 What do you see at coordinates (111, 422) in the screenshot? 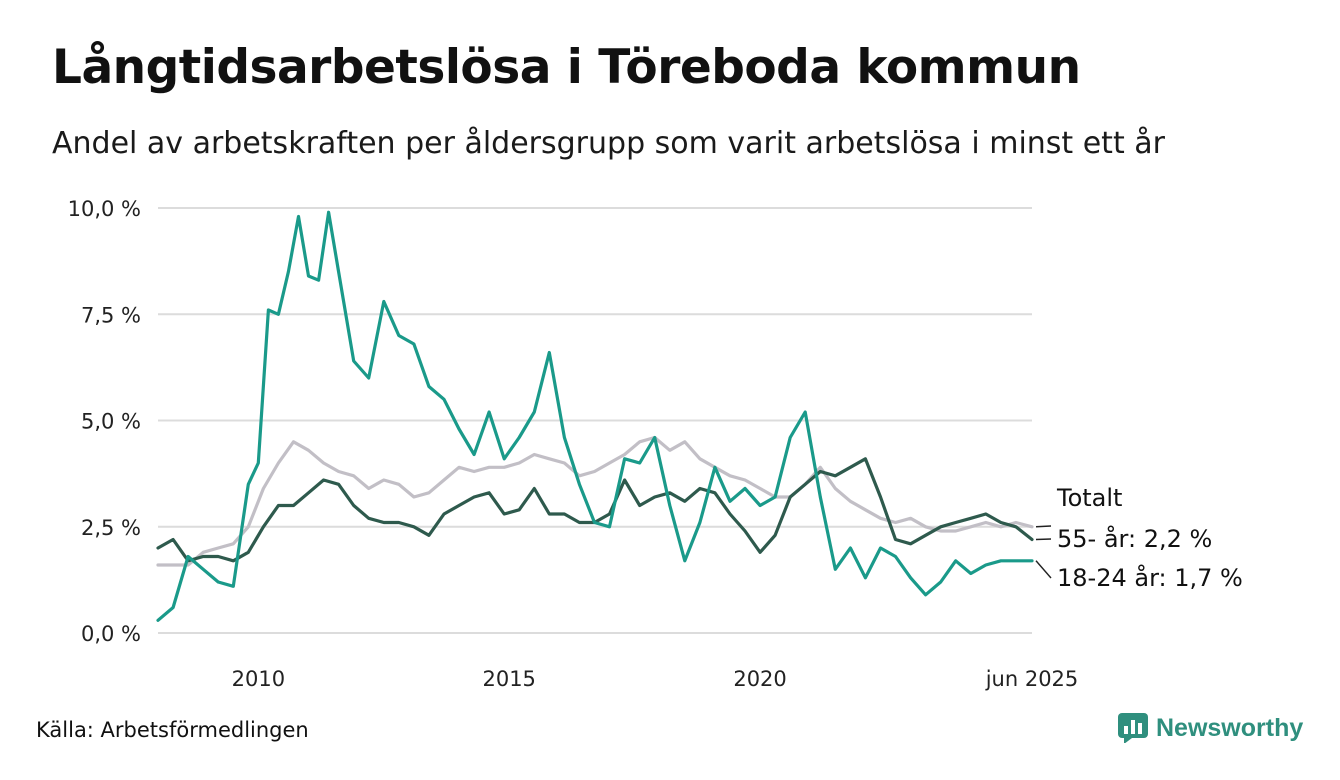
I see `y-tick-label: 5,0 %` at bounding box center [111, 422].